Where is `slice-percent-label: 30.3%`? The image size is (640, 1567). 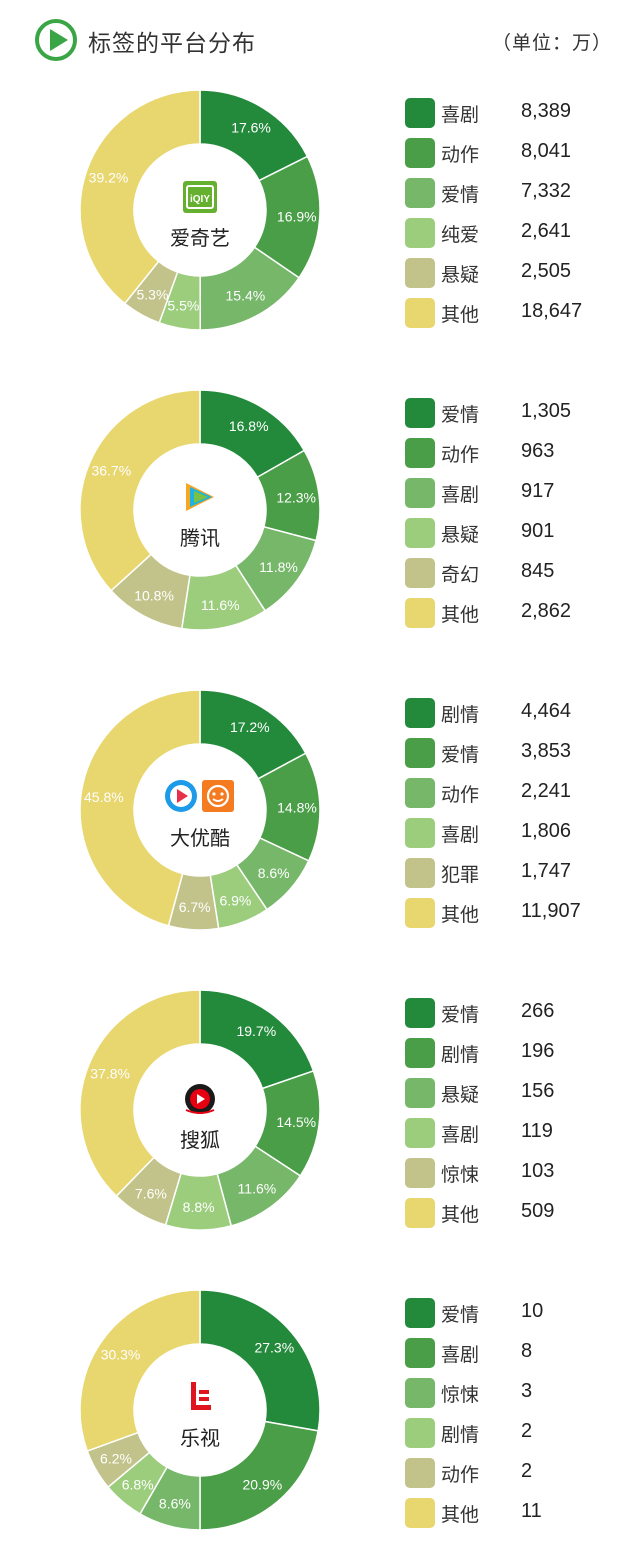 slice-percent-label: 30.3% is located at coordinates (121, 1354).